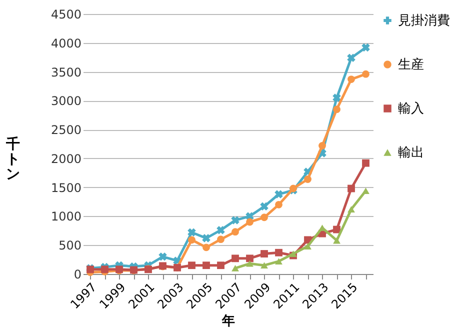 The width and height of the screenshot is (470, 335). What do you see at coordinates (424, 21) in the screenshot?
I see `legend-label: 見掛消費` at bounding box center [424, 21].